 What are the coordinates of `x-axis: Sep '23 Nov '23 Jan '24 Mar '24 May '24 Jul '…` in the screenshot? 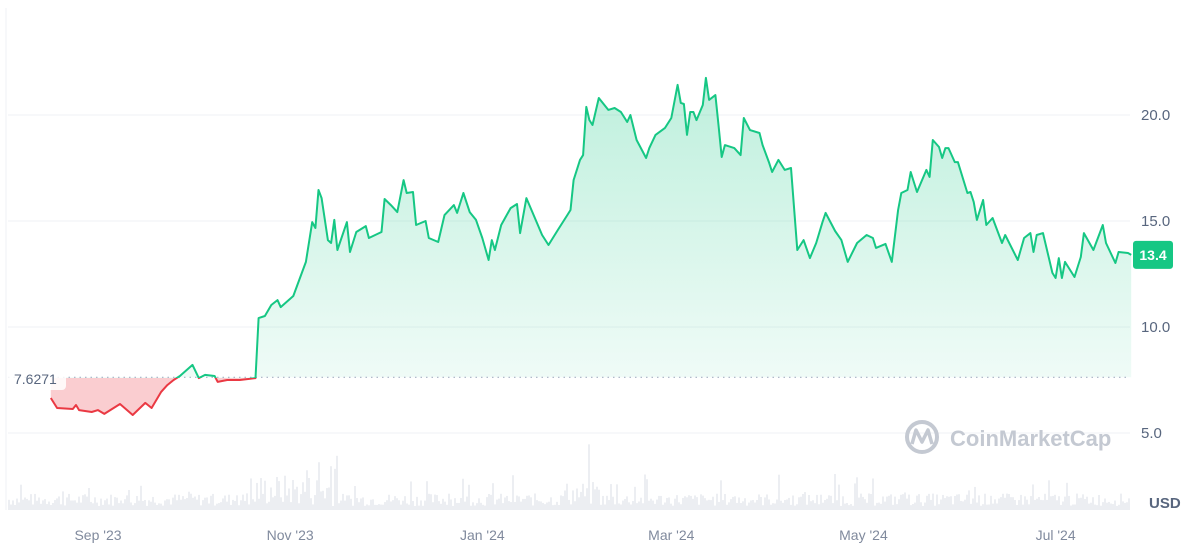 It's located at (574, 535).